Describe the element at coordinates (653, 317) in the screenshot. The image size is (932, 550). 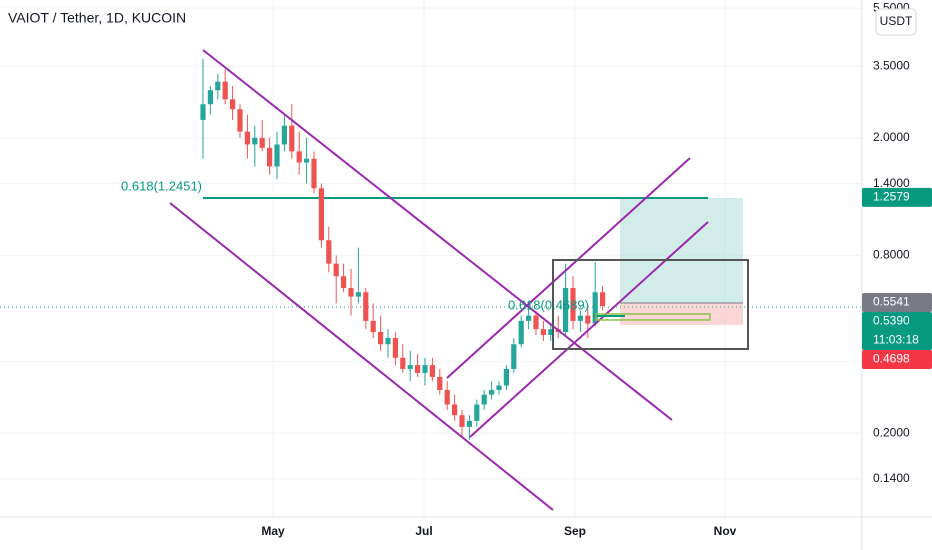
I see `zone-box` at that location.